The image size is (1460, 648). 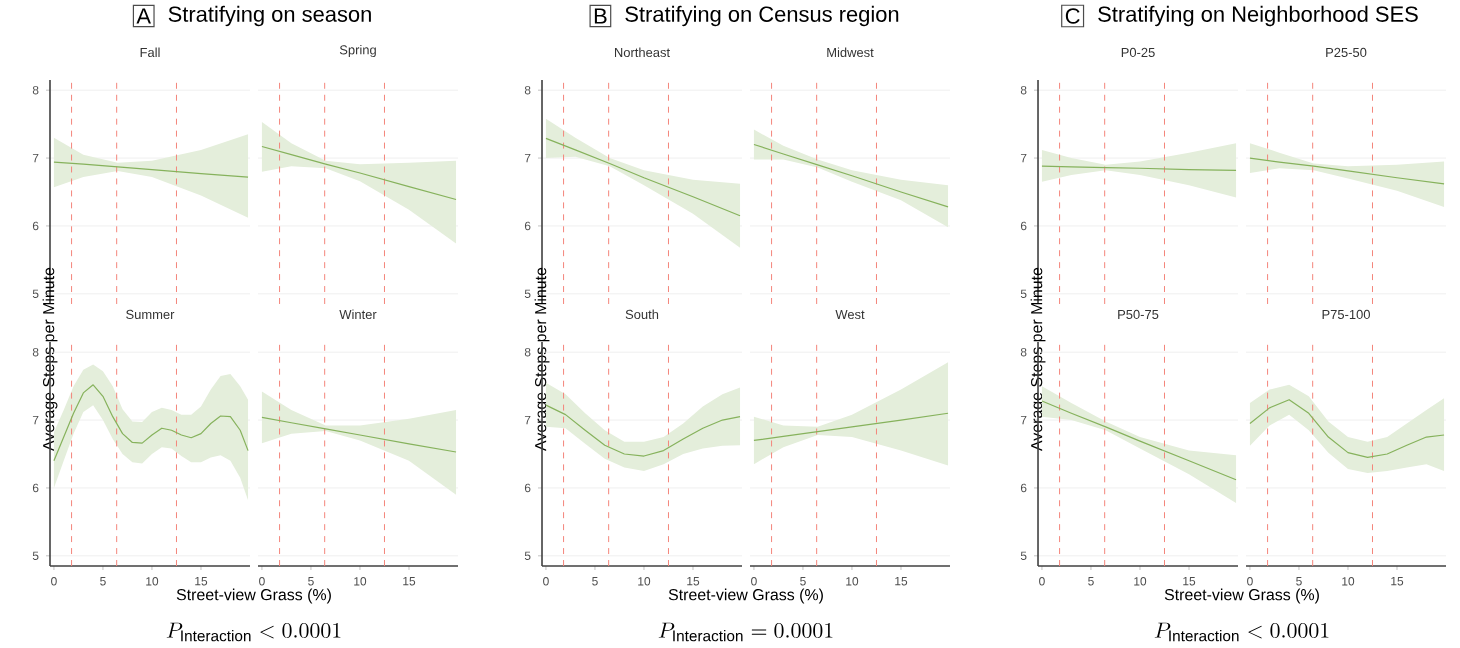 What do you see at coordinates (1258, 16) in the screenshot?
I see `text: Stratifying on Neighborhood SES` at bounding box center [1258, 16].